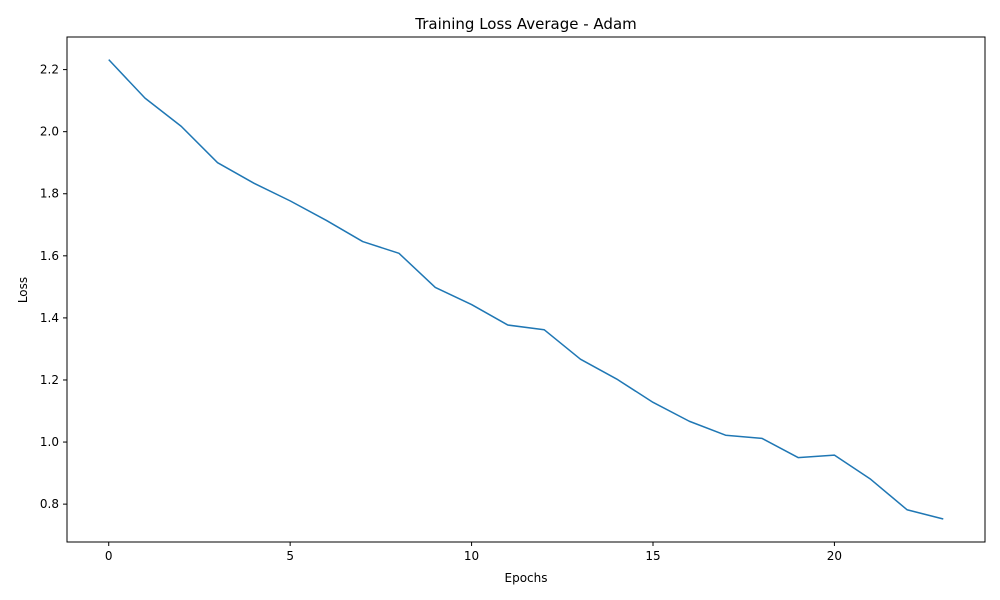 Image resolution: width=1000 pixels, height=600 pixels. I want to click on x-tick-label: 0, so click(109, 556).